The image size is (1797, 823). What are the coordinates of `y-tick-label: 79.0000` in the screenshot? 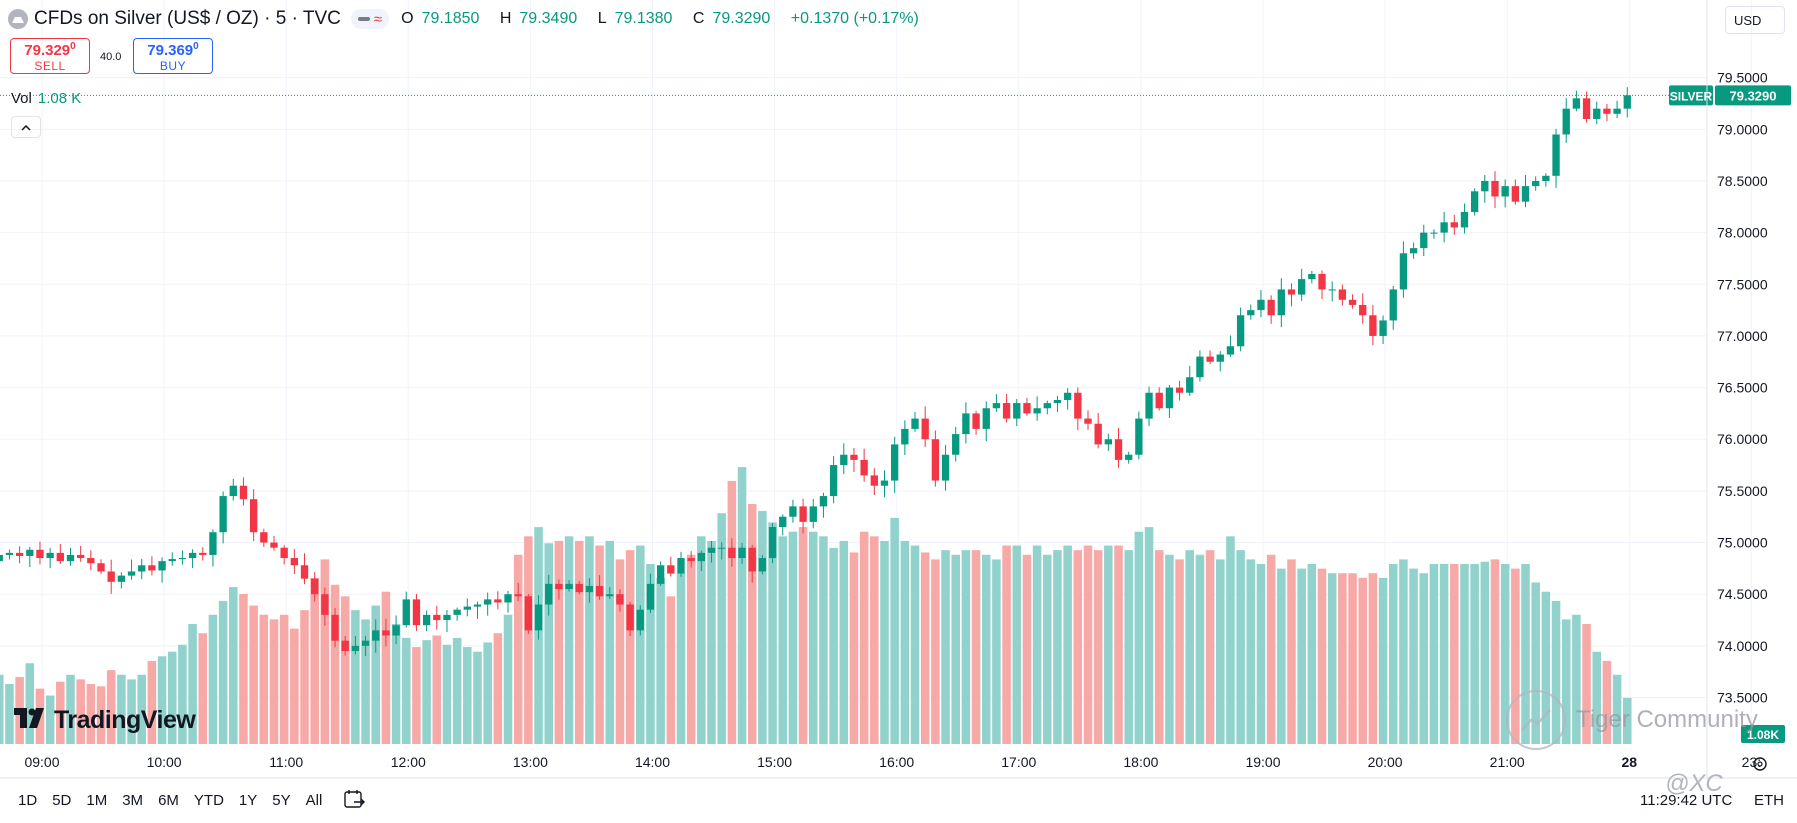 It's located at (1742, 129).